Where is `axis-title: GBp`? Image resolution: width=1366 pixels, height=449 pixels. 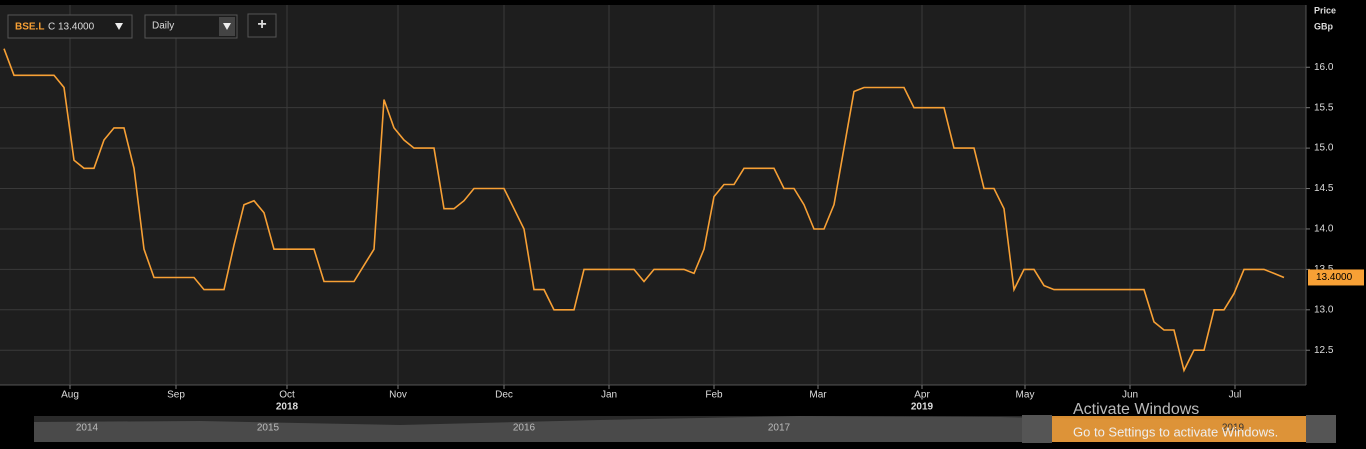
axis-title: GBp is located at coordinates (1324, 26).